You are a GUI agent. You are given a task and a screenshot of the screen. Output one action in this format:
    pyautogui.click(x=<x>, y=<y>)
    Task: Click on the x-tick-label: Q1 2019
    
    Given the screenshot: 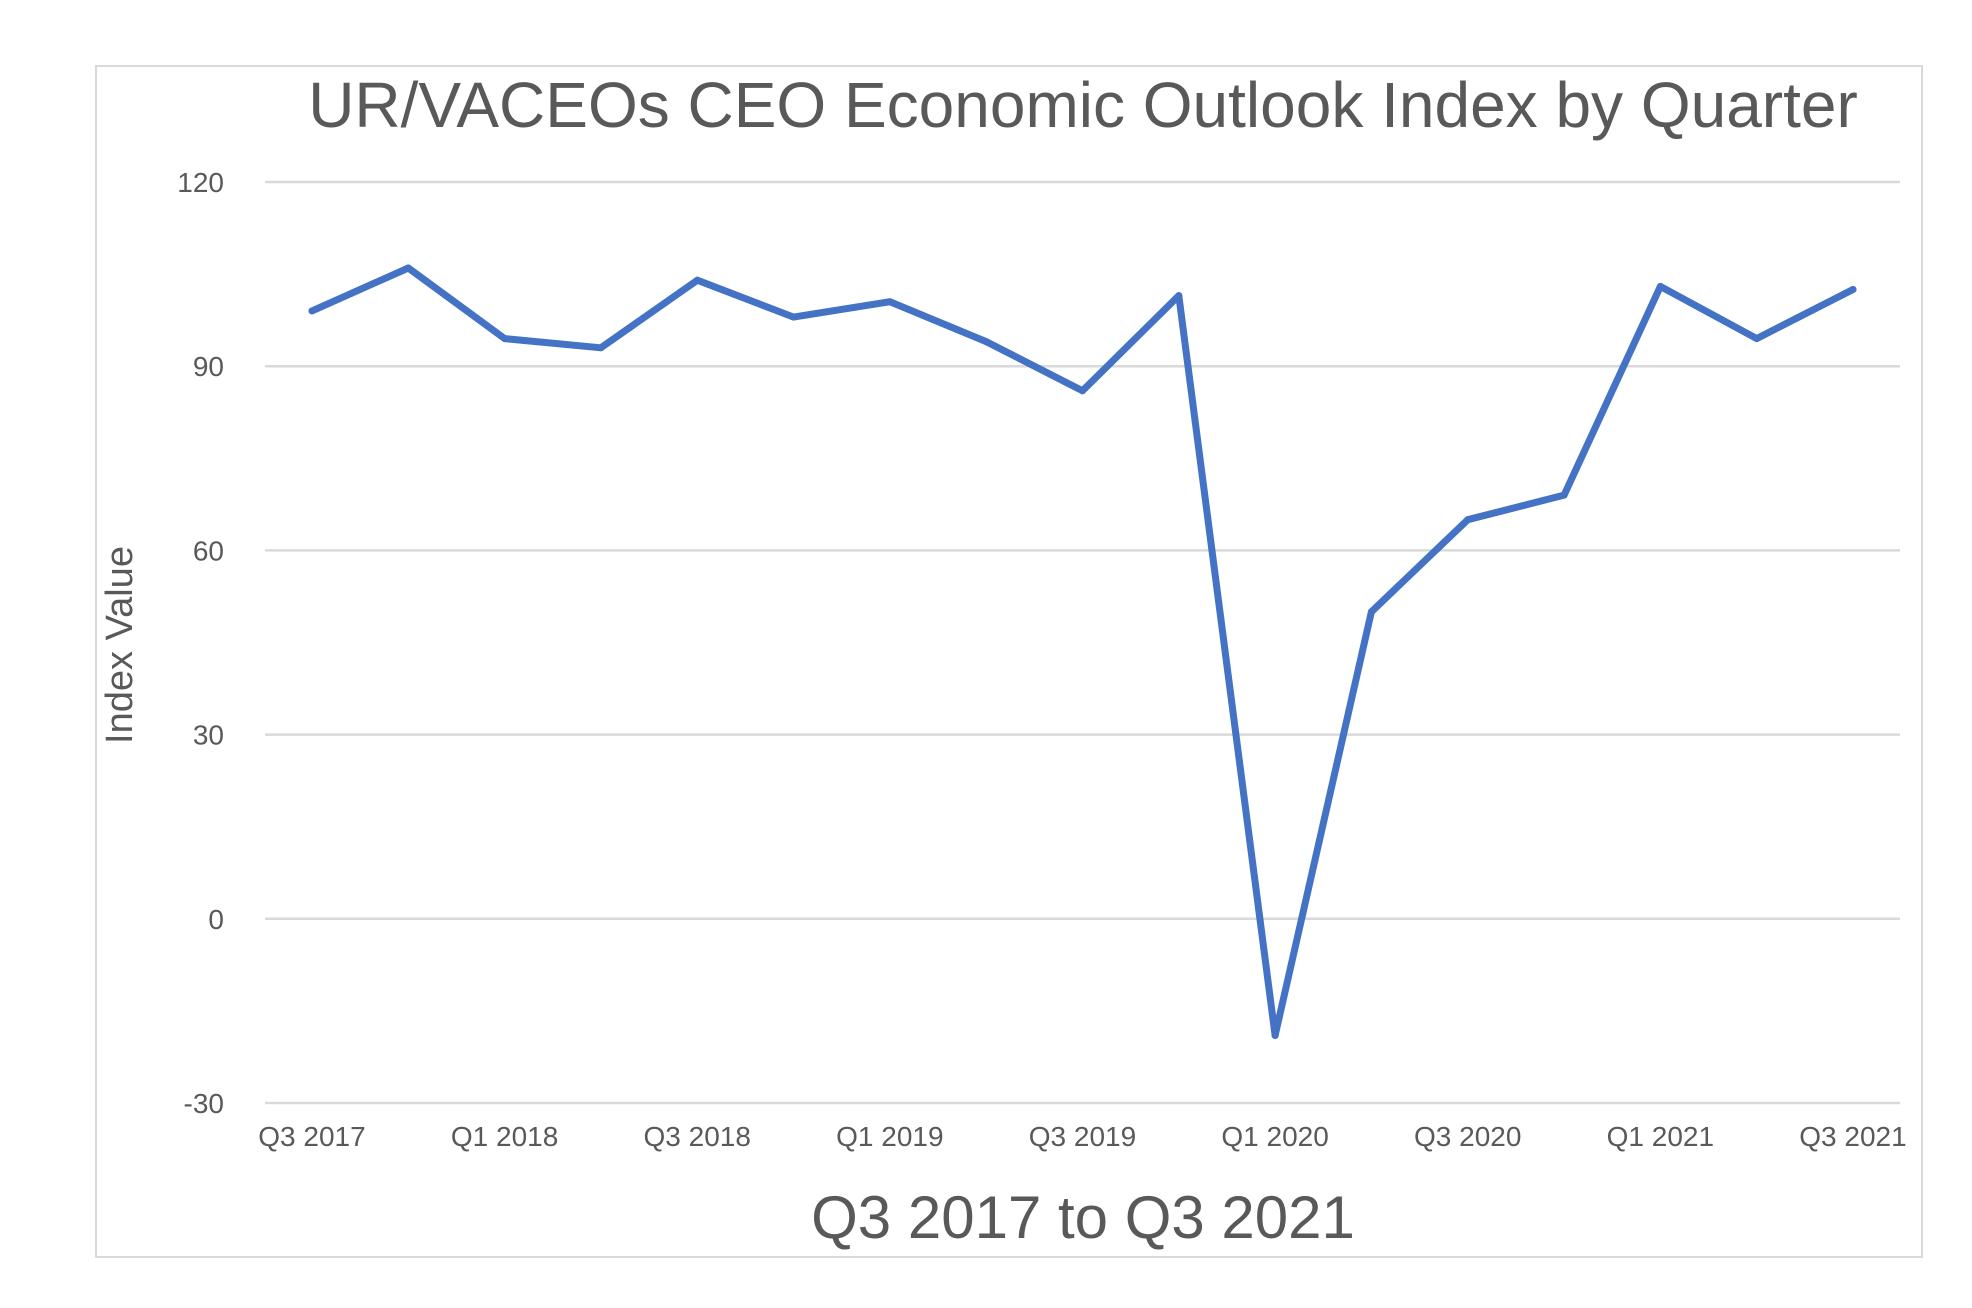 What is the action you would take?
    pyautogui.click(x=889, y=1136)
    